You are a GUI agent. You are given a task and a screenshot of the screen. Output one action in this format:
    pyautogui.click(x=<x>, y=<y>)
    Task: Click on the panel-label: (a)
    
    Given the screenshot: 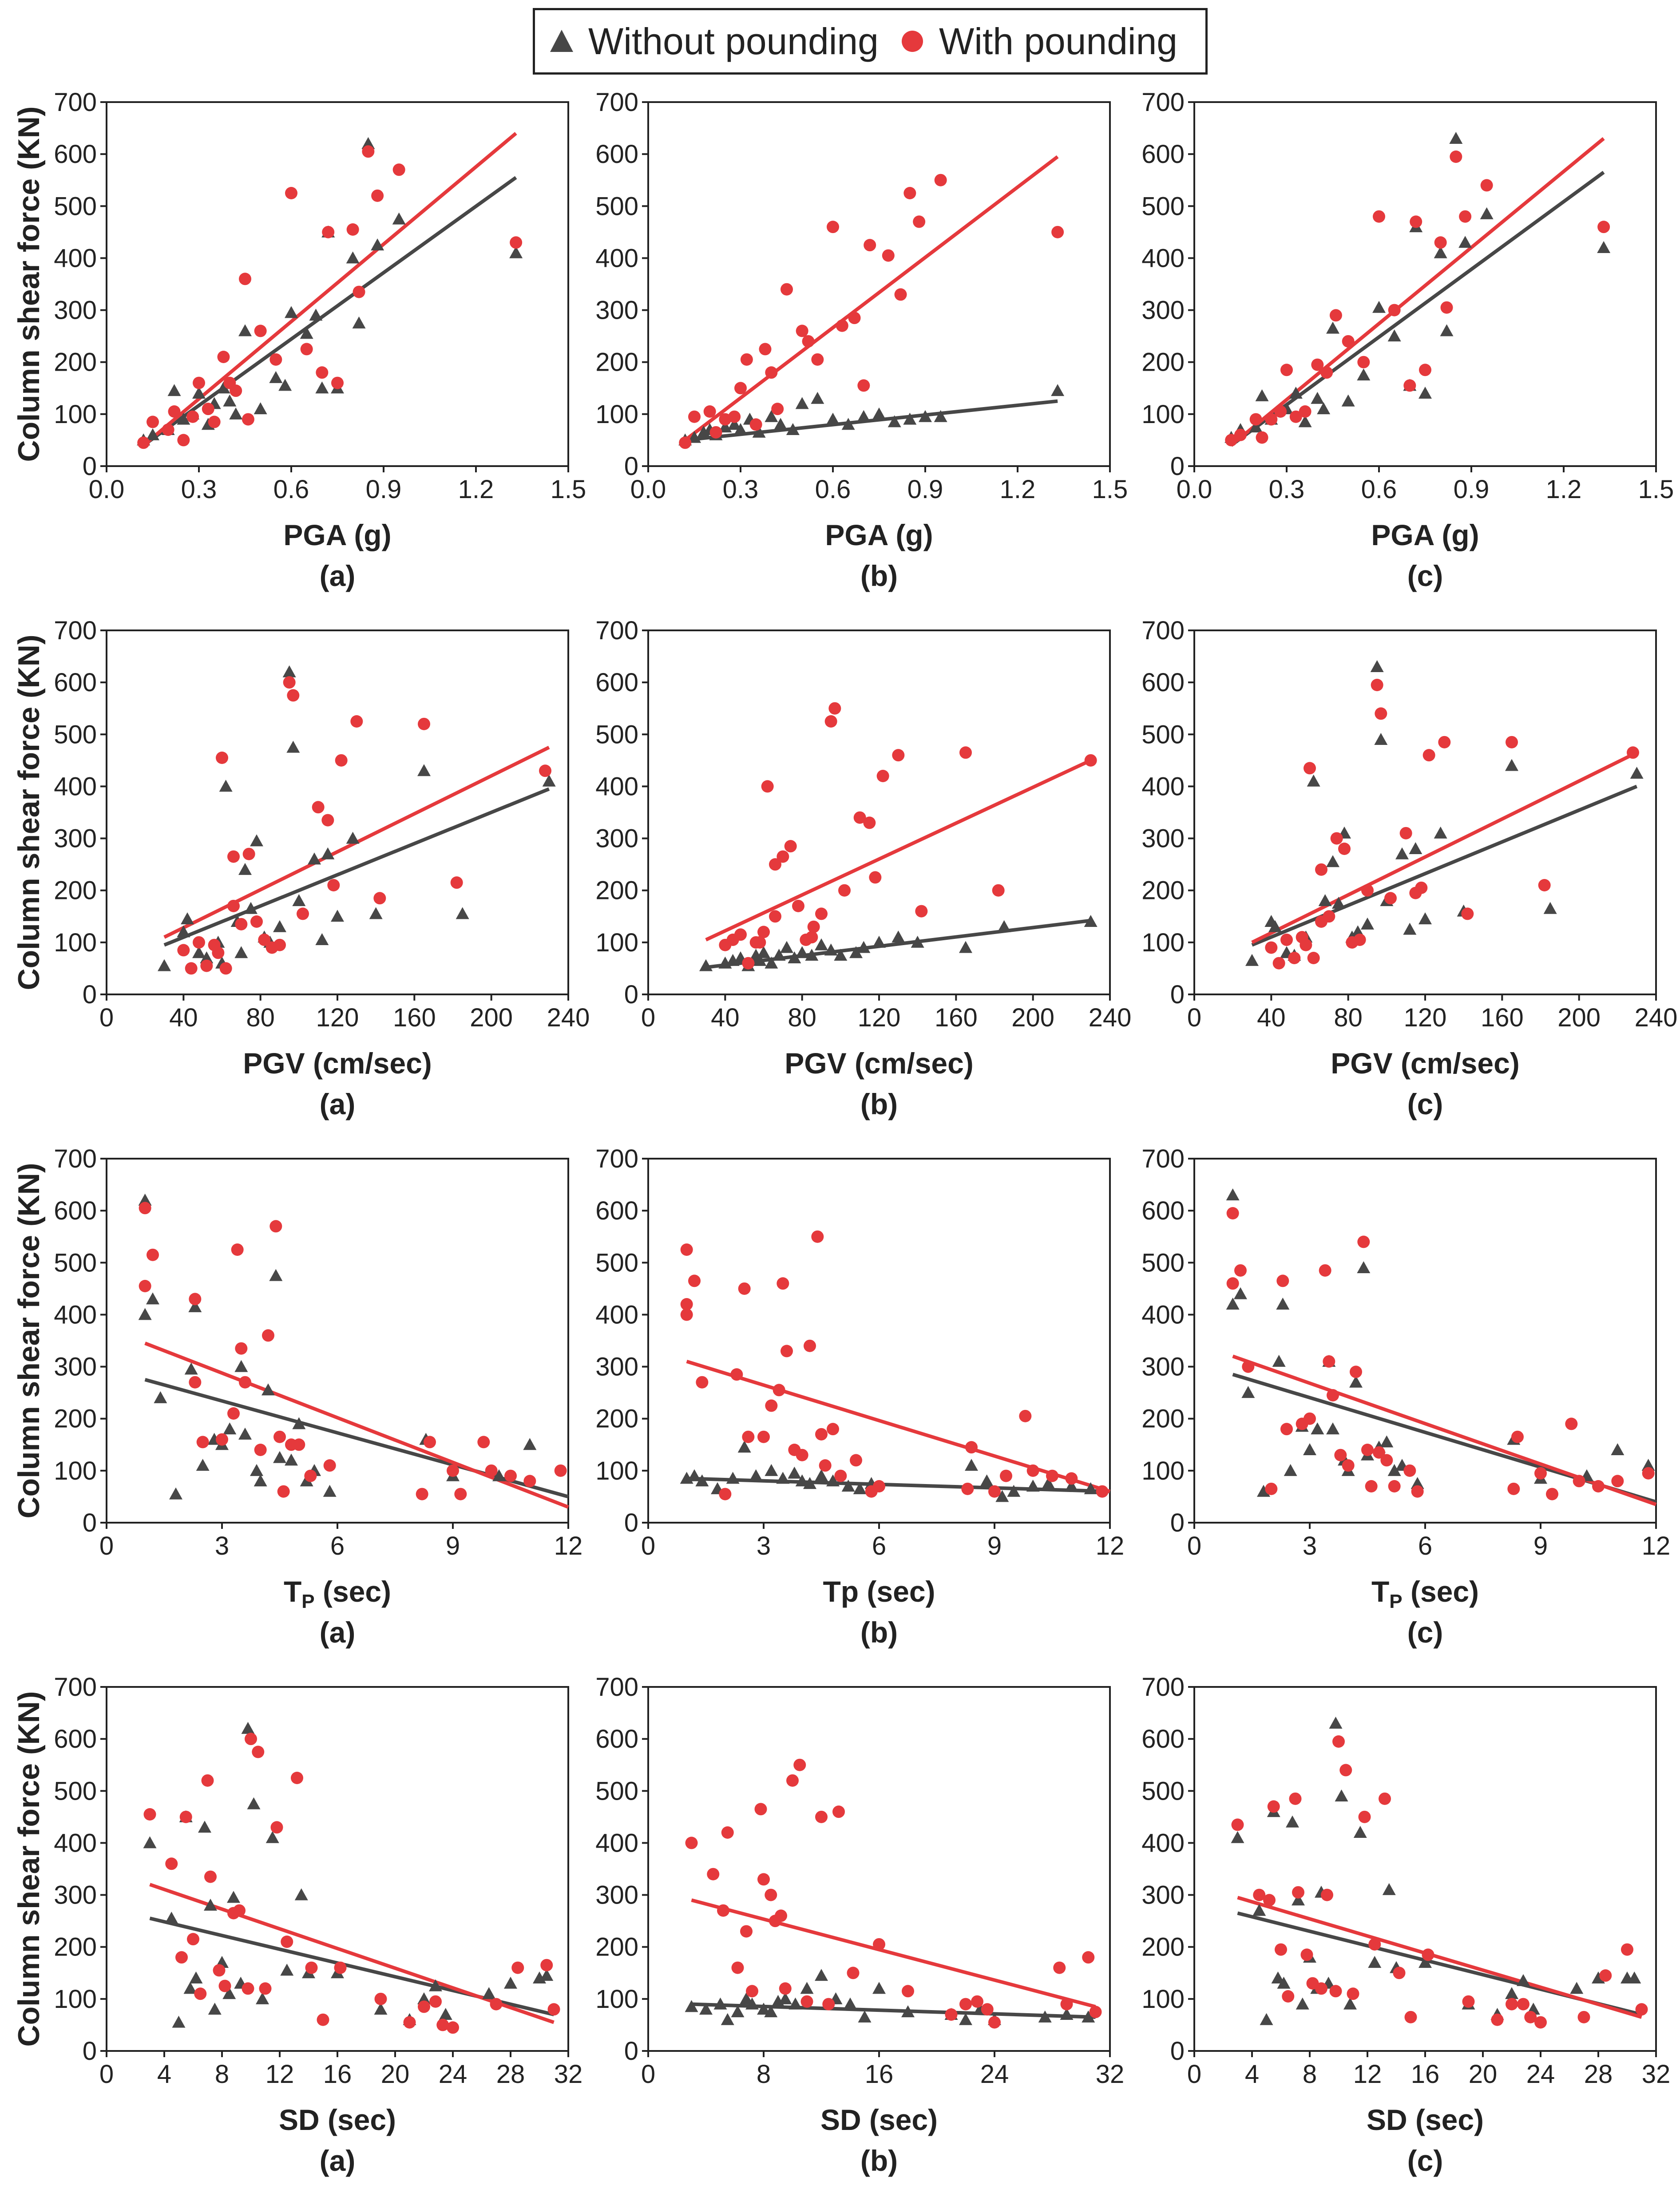 What is the action you would take?
    pyautogui.click(x=338, y=576)
    